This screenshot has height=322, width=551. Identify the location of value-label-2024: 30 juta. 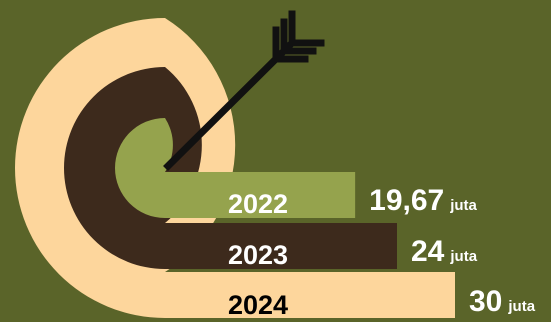
(502, 301).